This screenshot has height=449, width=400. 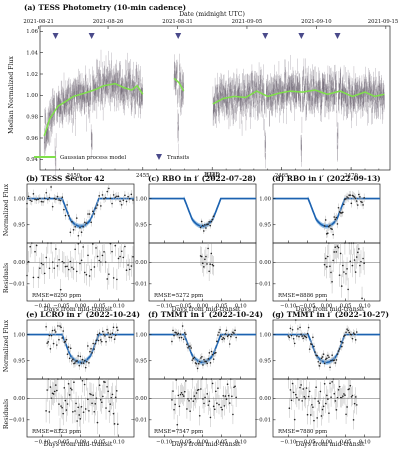 What do you see at coordinates (139, 421) in the screenshot?
I see `resid-ytick-label: −0.01` at bounding box center [139, 421].